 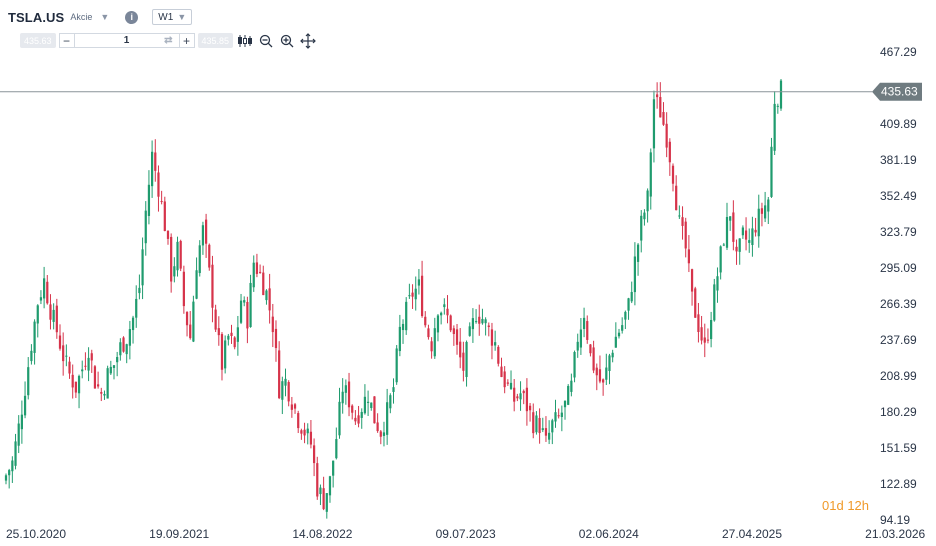 I want to click on timeframe-select: W1 ▼, so click(x=172, y=17).